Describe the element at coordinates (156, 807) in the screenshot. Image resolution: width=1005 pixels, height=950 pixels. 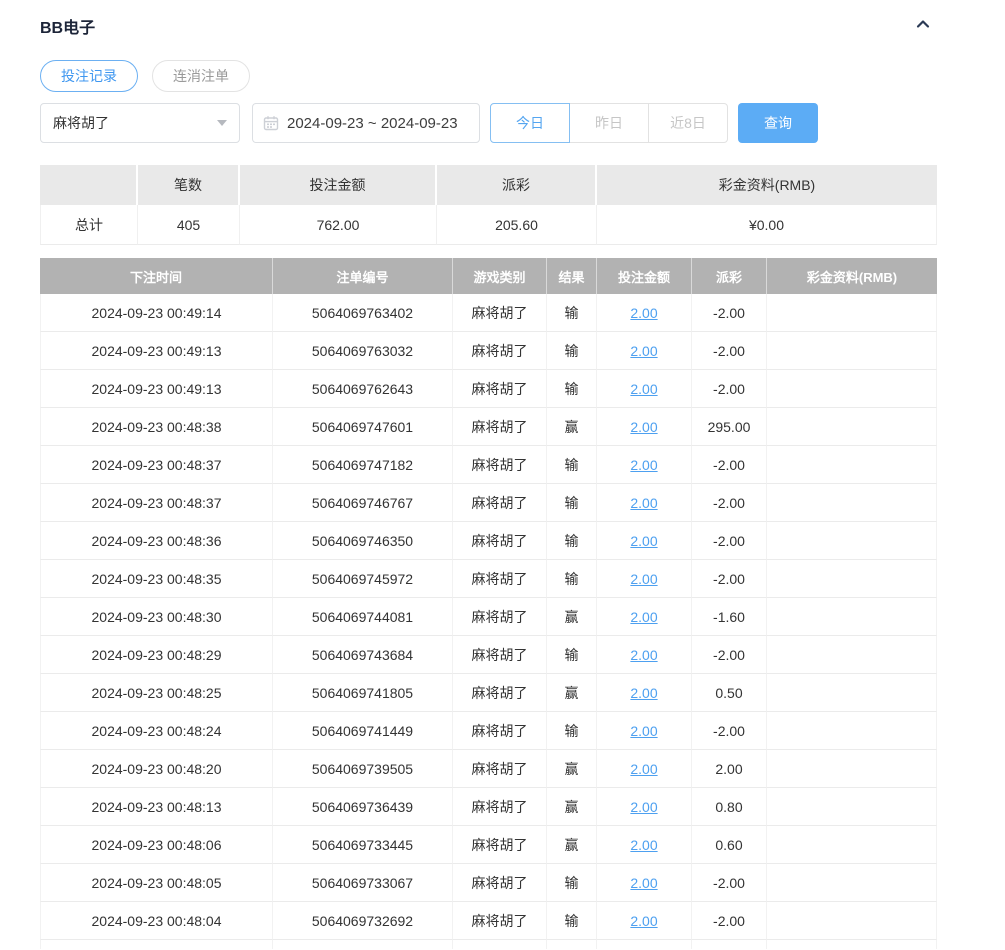
I see `cell-bet-time: 2024-09-23 00:48:13` at that location.